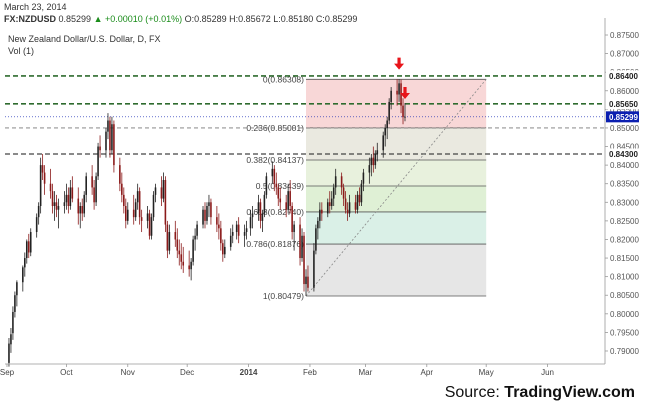 Image resolution: width=645 pixels, height=411 pixels. I want to click on price-tick-label: 0.85500, so click(624, 109).